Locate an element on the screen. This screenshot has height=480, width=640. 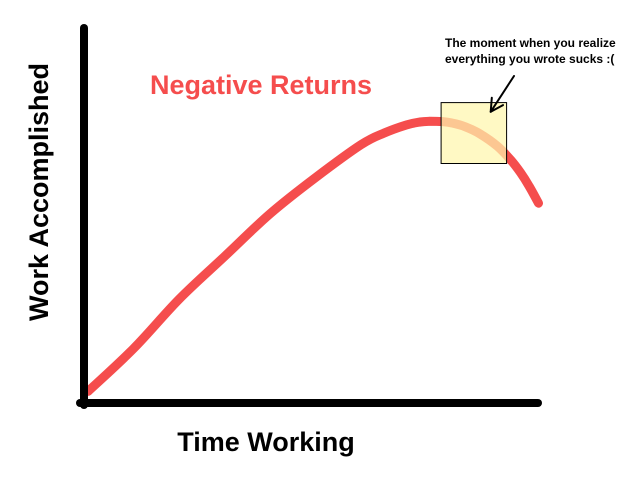
highlight-layer is located at coordinates (474, 133).